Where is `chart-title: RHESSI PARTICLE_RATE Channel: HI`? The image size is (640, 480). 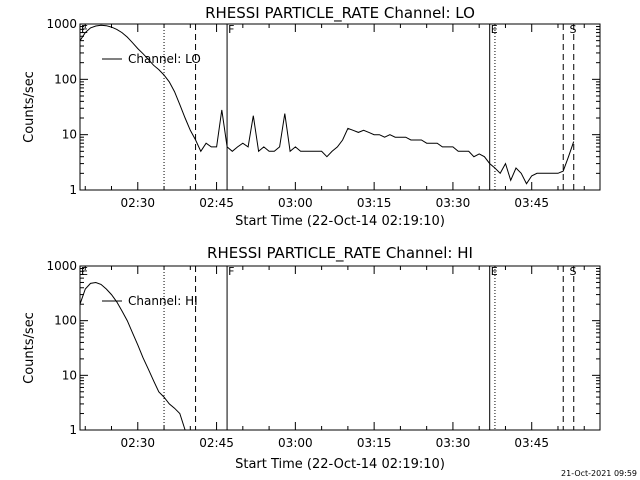 chart-title: RHESSI PARTICLE_RATE Channel: HI is located at coordinates (340, 253).